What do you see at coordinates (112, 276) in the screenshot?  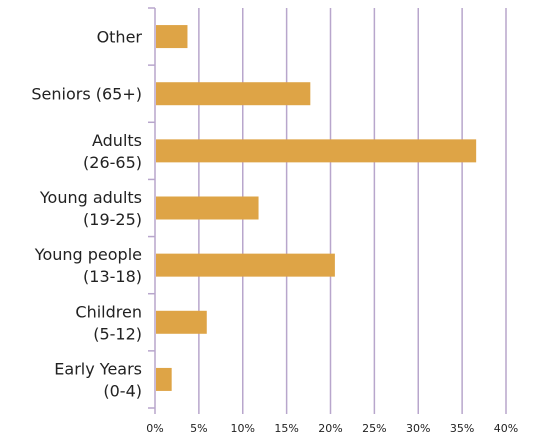 I see `category-label: (13-18)` at bounding box center [112, 276].